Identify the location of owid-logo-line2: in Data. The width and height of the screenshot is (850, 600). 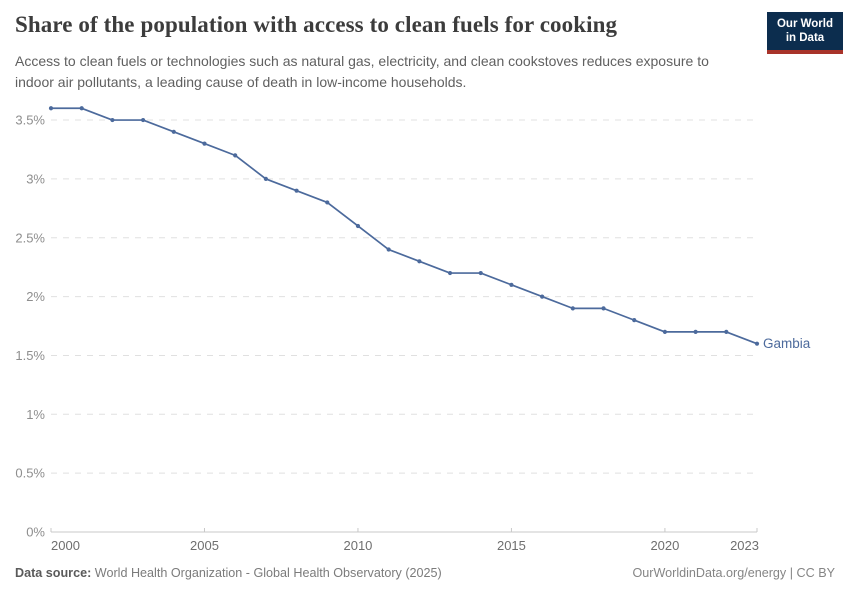
(805, 38).